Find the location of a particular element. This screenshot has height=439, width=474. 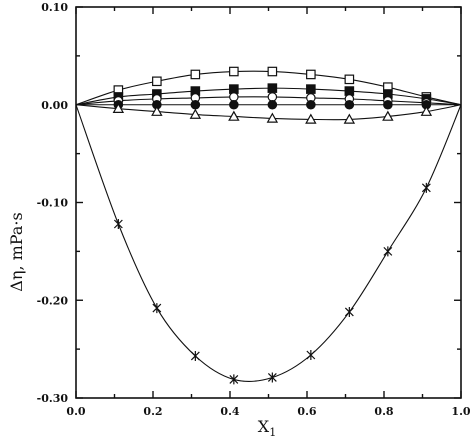

x-axis-title-main: X is located at coordinates (264, 426).